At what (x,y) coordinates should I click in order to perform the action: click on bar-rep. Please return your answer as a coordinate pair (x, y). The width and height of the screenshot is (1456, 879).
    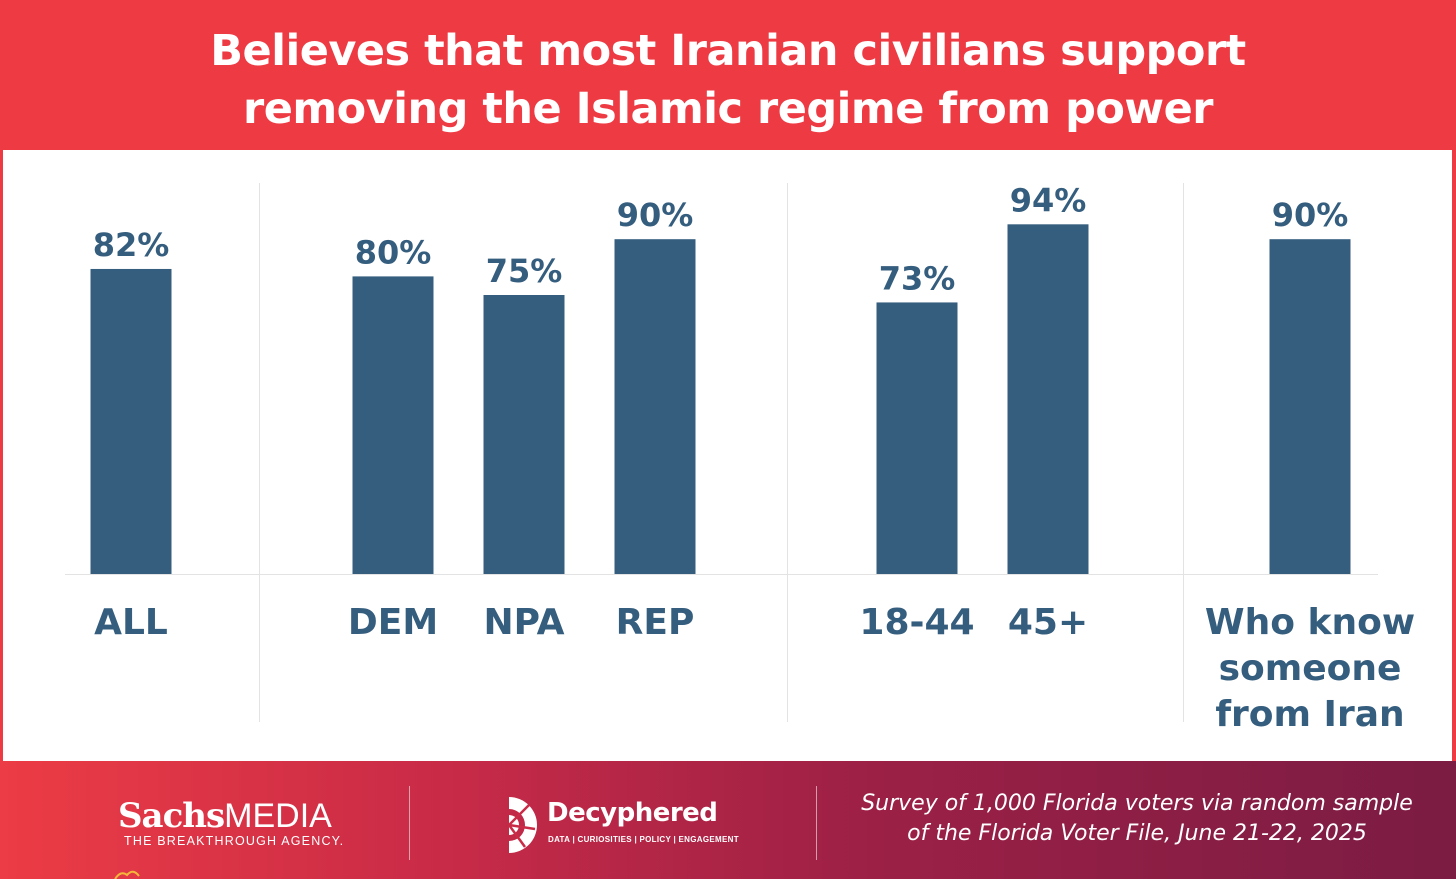
    Looking at the image, I should click on (655, 406).